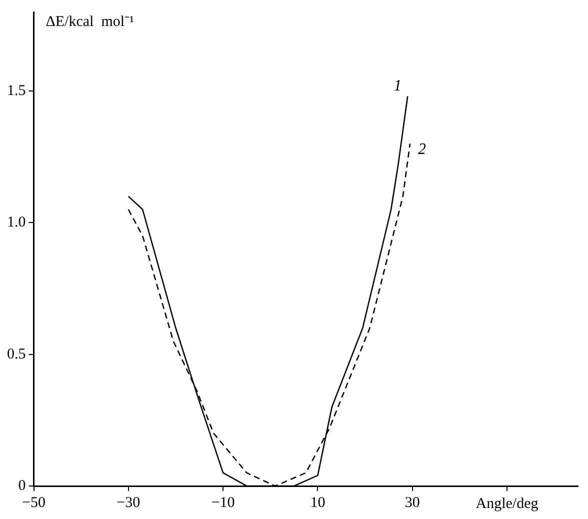  I want to click on series-label: 1, so click(398, 85).